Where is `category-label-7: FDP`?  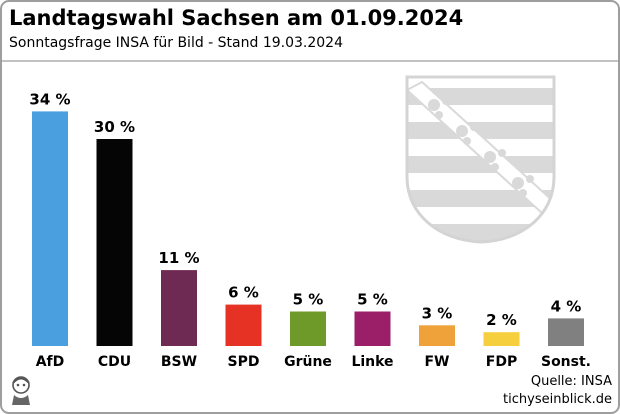
category-label-7: FDP is located at coordinates (501, 362).